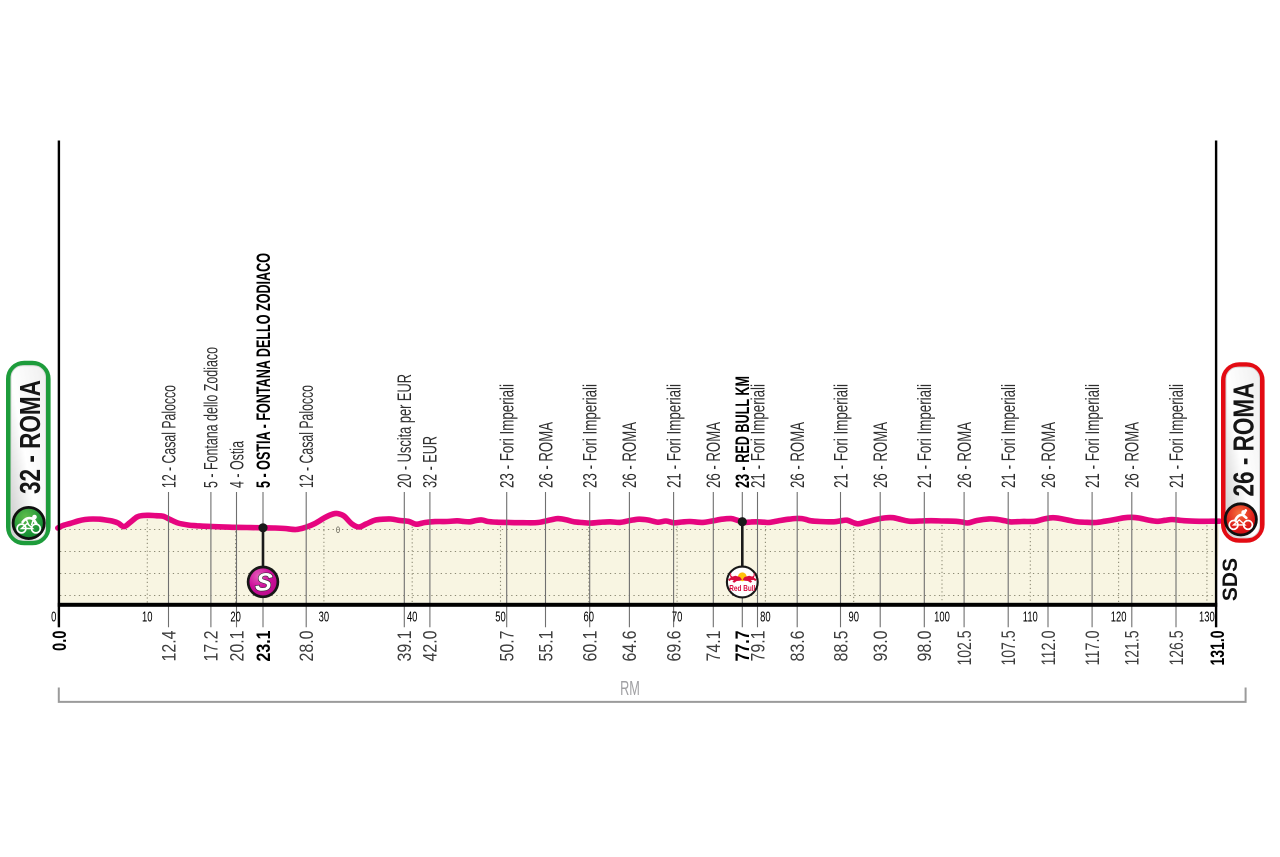 The height and width of the screenshot is (857, 1280). What do you see at coordinates (1177, 648) in the screenshot?
I see `svg-text: 126.5` at bounding box center [1177, 648].